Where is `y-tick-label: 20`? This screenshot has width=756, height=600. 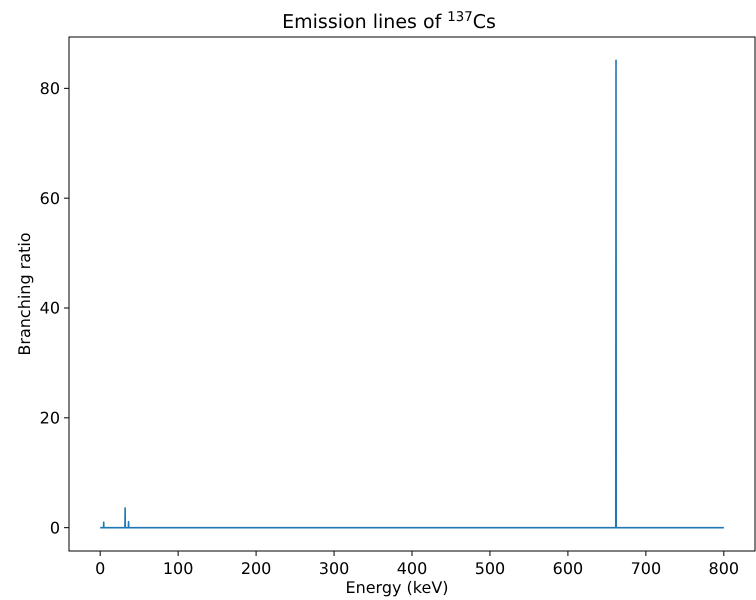 y-tick-label: 20 is located at coordinates (50, 418).